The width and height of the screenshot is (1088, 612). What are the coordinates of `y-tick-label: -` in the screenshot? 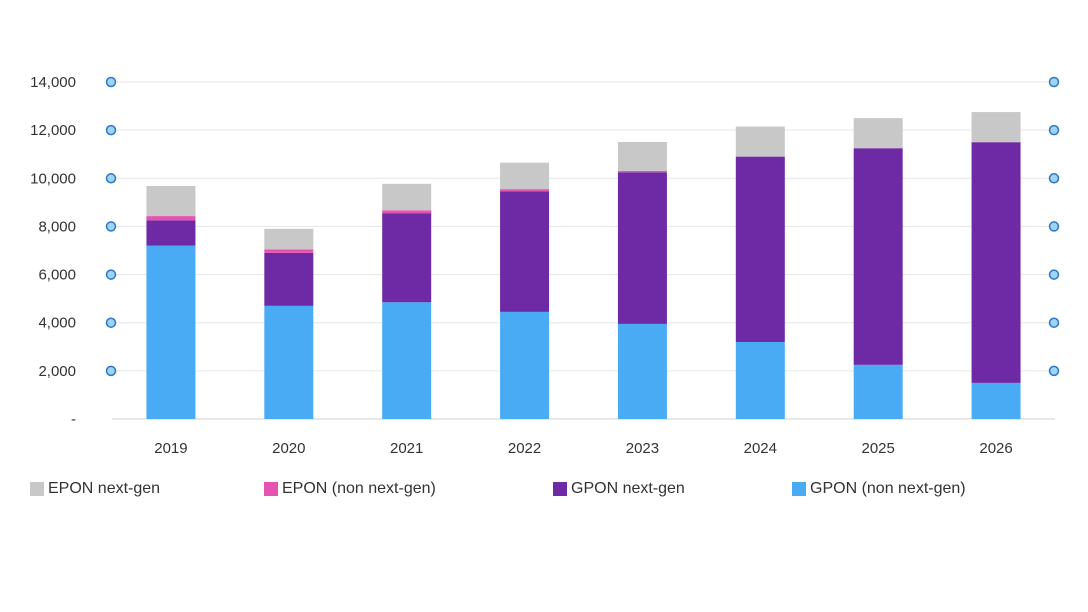 It's located at (73, 419).